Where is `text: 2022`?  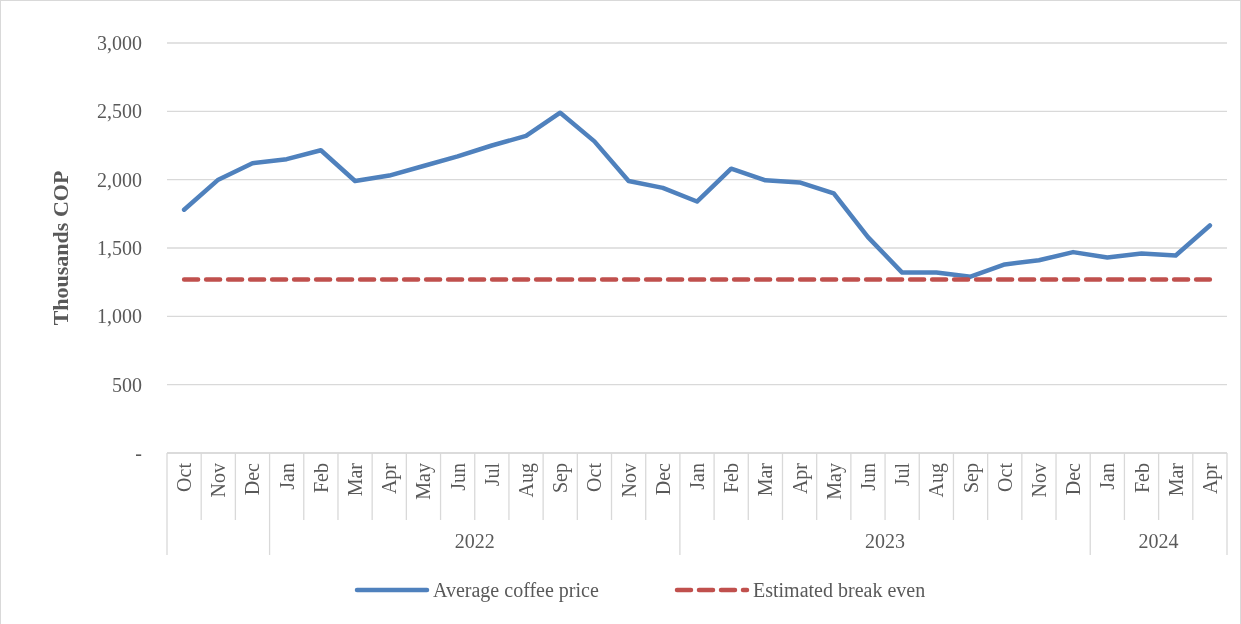 text: 2022 is located at coordinates (474, 541).